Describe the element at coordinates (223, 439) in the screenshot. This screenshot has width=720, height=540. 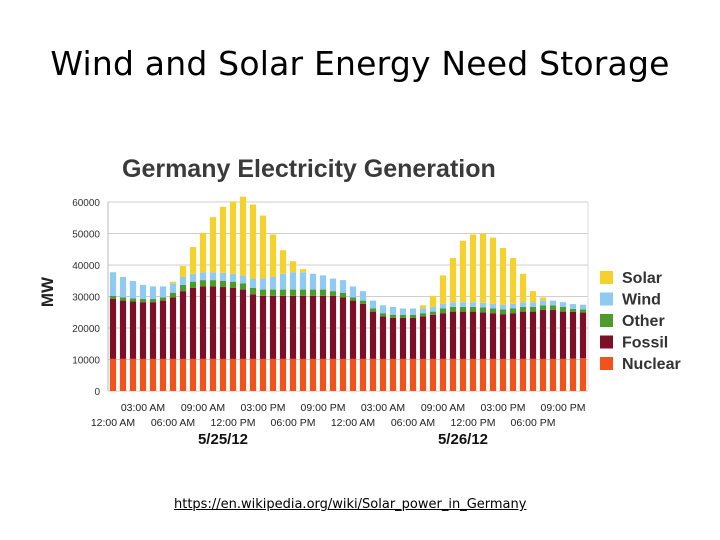
I see `date-label: 5/25/12` at that location.